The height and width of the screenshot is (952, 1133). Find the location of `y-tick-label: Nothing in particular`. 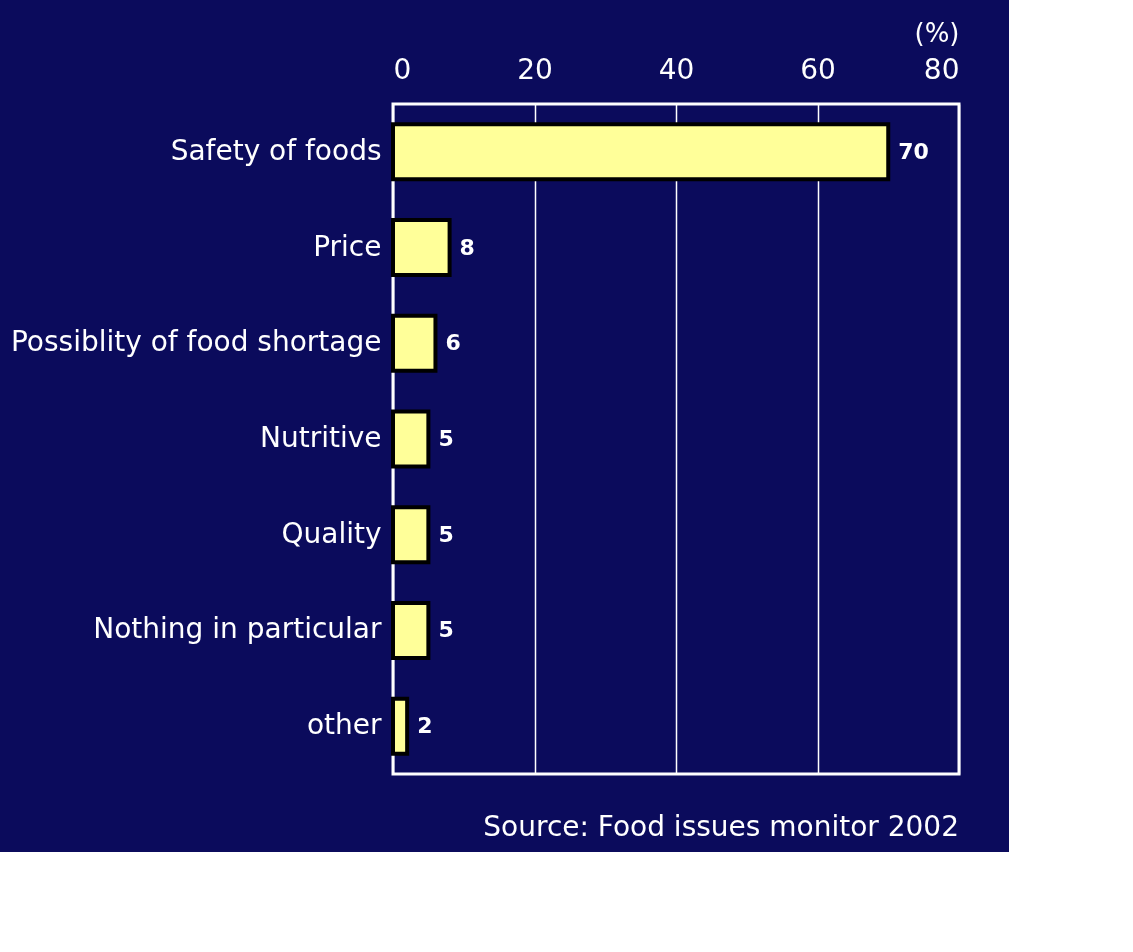

y-tick-label: Nothing in particular is located at coordinates (237, 629).